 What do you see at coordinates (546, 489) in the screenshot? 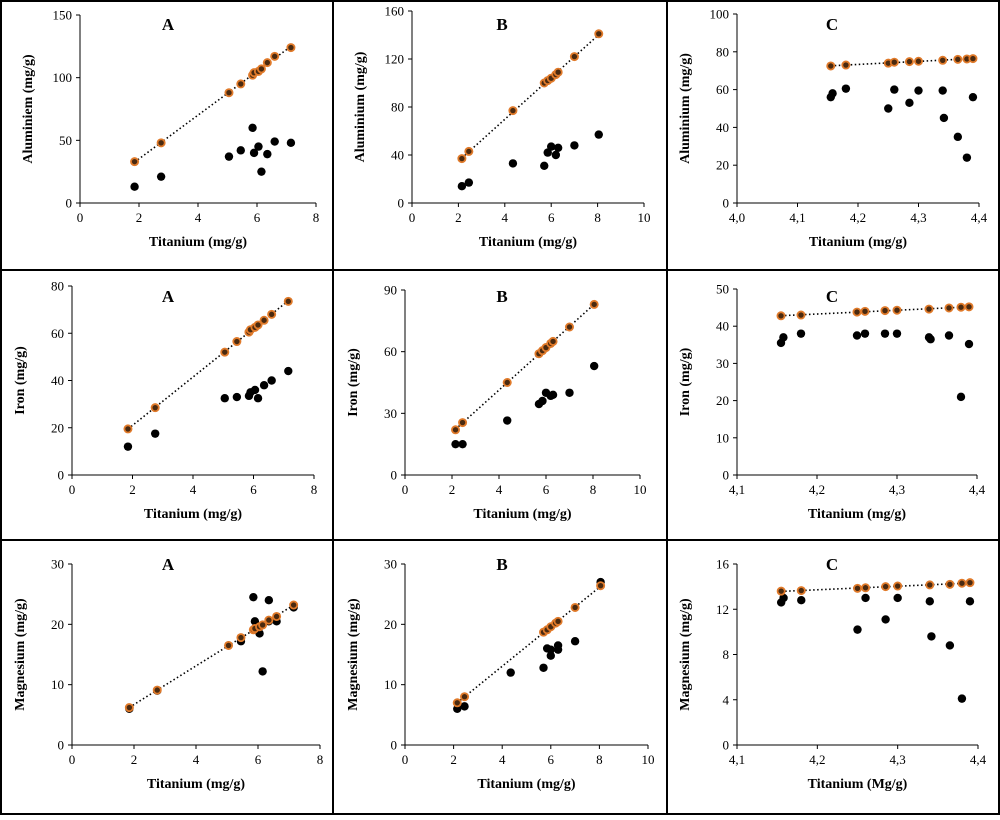
I see `x-tick-label: 6` at bounding box center [546, 489].